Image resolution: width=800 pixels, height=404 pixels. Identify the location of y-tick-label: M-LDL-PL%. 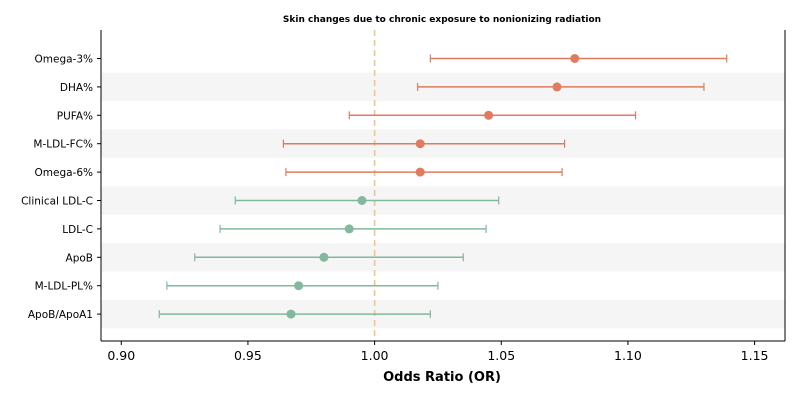
(64, 287).